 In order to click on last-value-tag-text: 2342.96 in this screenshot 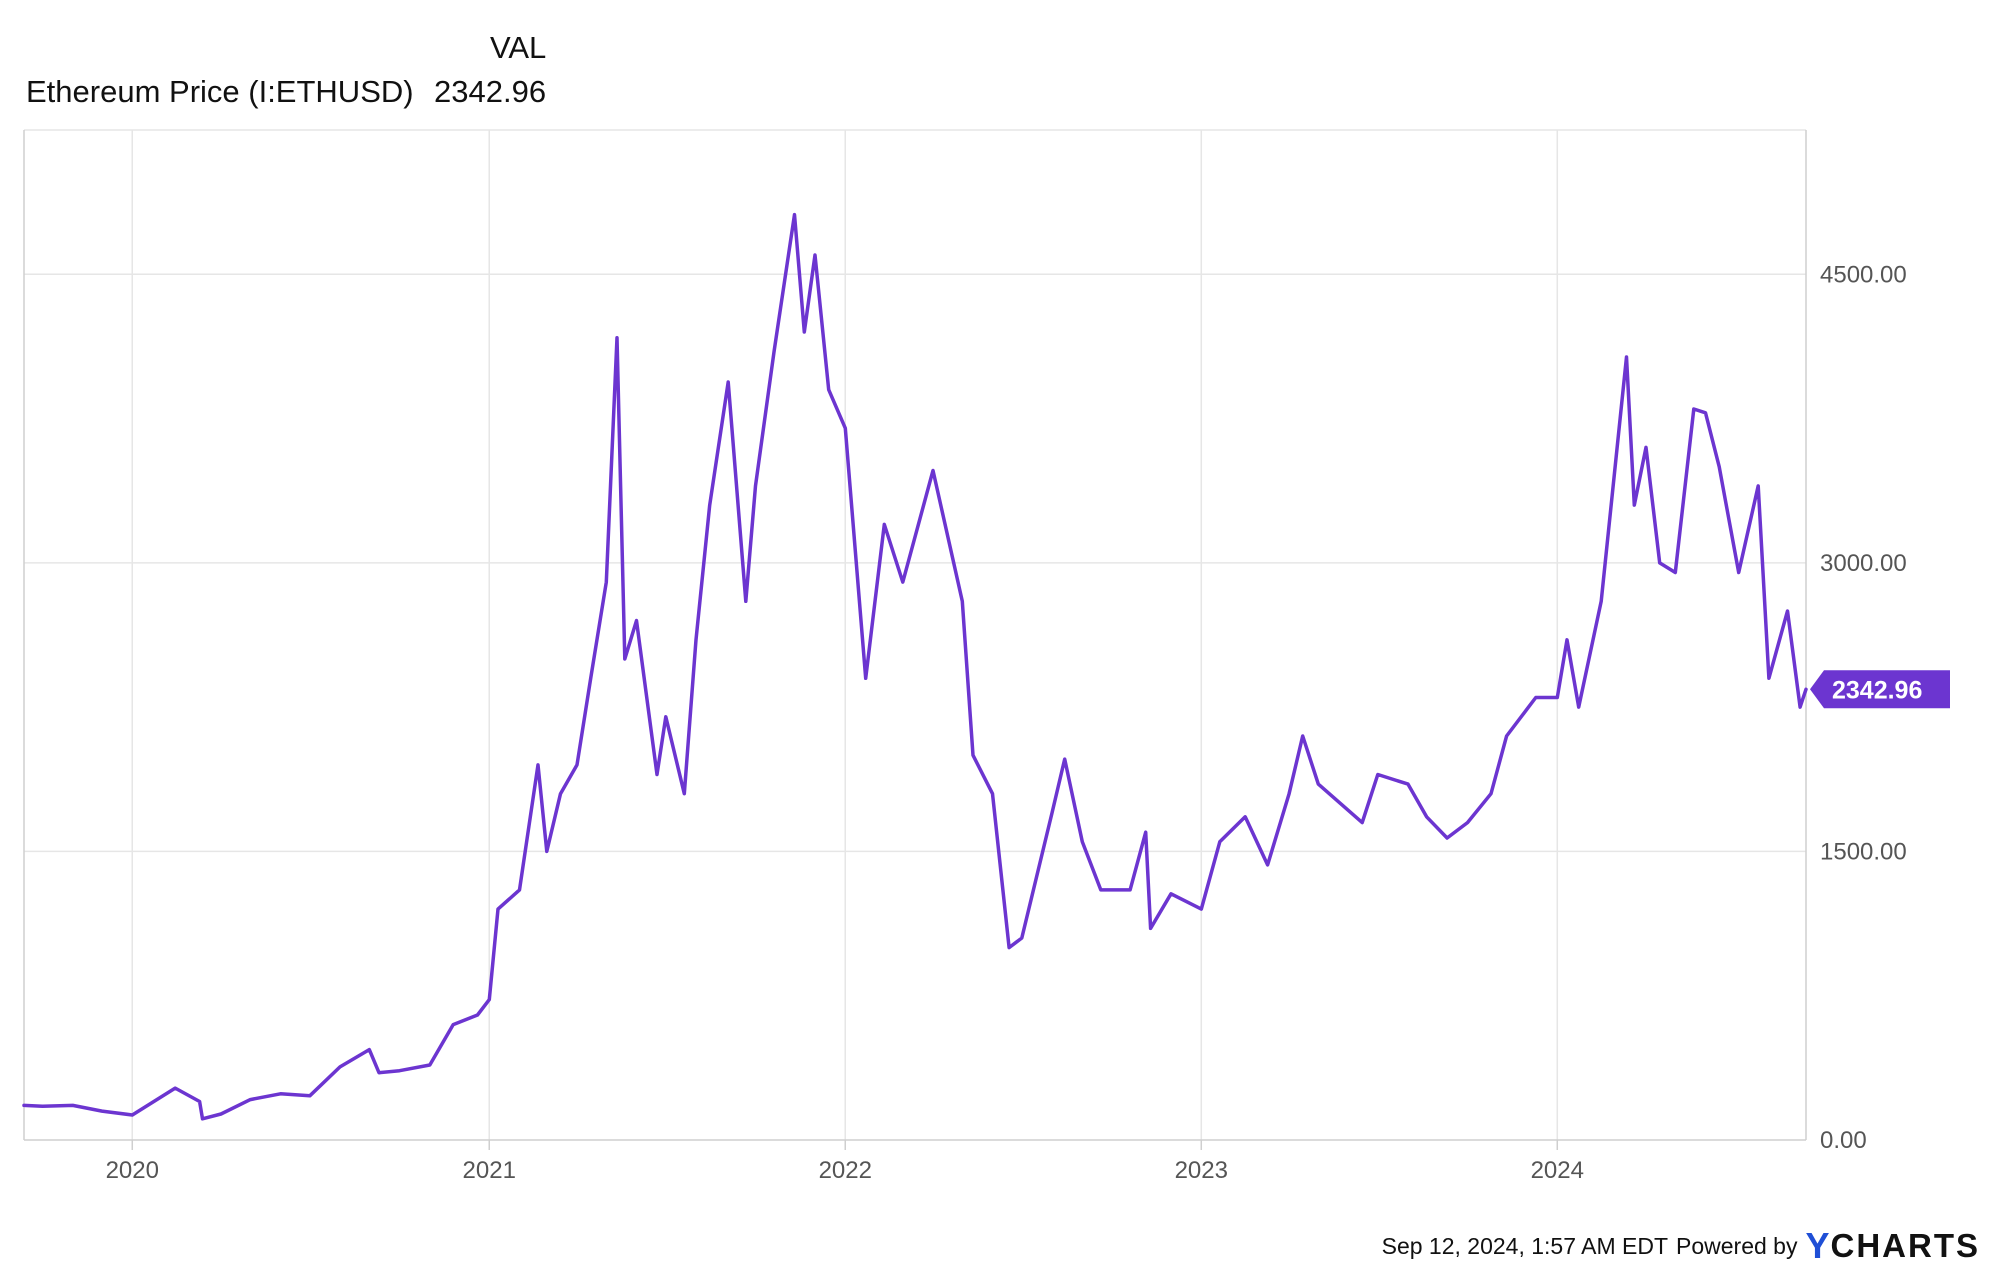, I will do `click(1877, 690)`.